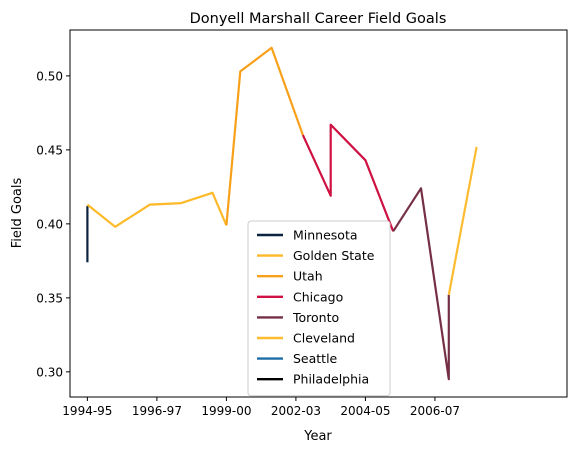  Describe the element at coordinates (49, 298) in the screenshot. I see `y-tick-label: 0.35` at that location.